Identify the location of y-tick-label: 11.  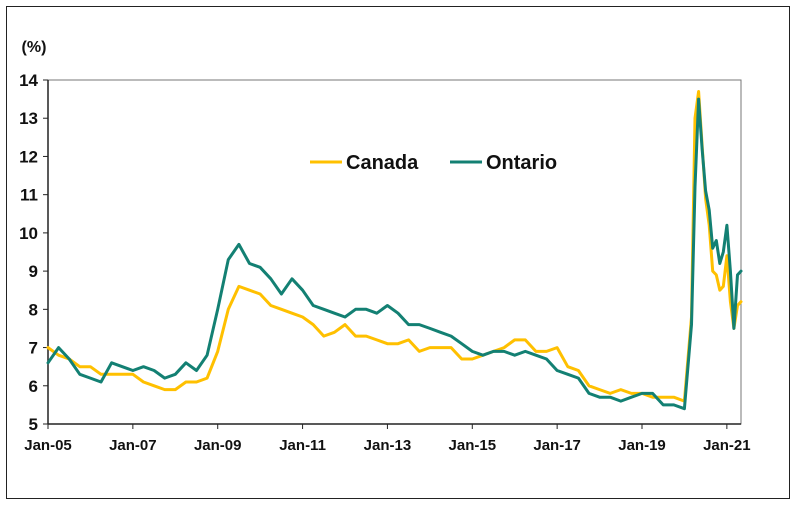
(29, 195).